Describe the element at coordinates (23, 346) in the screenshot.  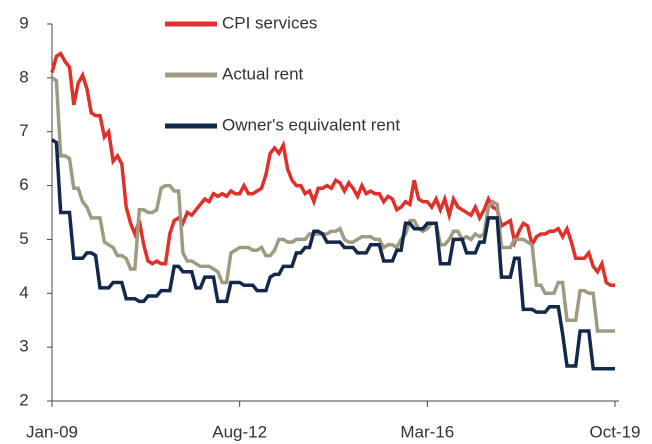
I see `y-tick-label: 3` at that location.